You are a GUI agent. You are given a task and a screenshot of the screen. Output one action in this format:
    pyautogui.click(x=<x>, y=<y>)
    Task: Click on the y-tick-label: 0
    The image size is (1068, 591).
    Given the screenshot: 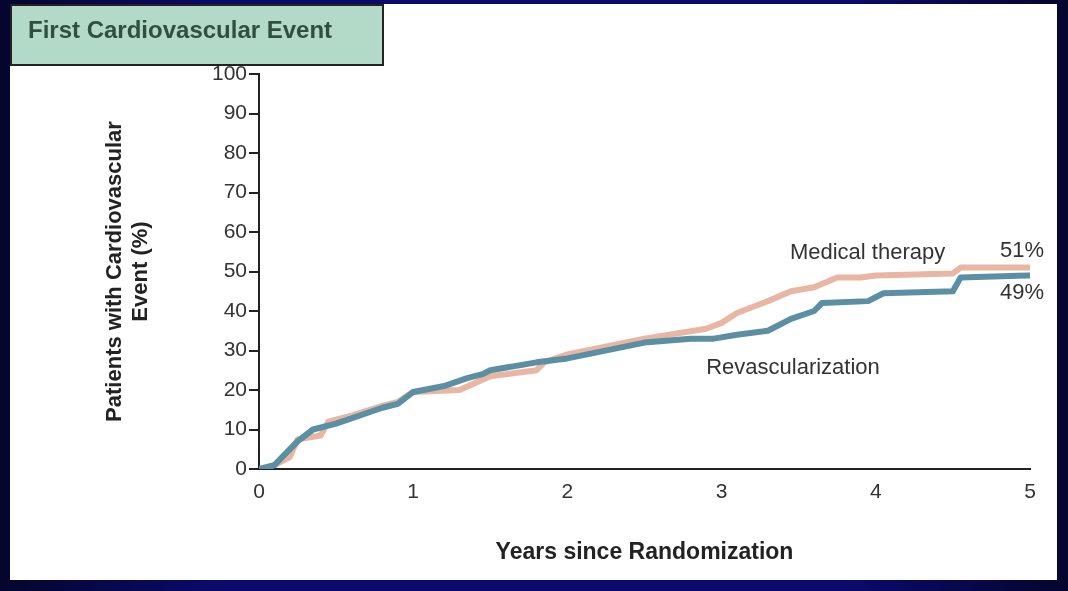 What is the action you would take?
    pyautogui.click(x=241, y=467)
    